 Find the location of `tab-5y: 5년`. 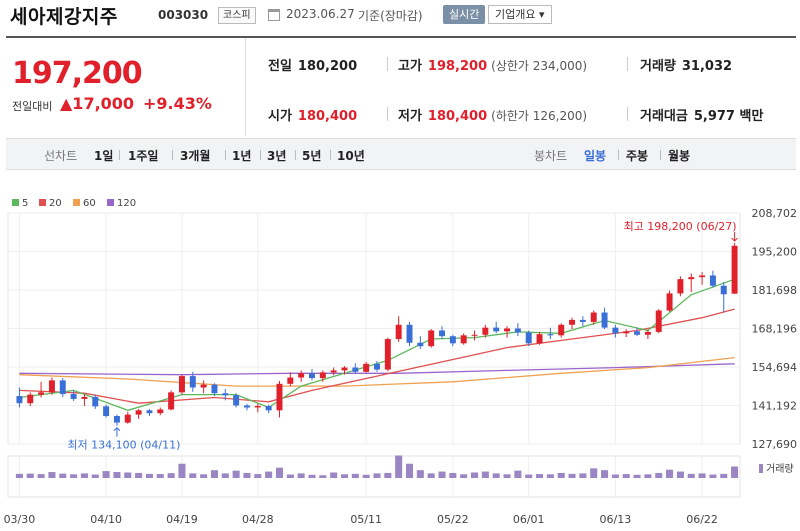

tab-5y: 5년 is located at coordinates (312, 156).